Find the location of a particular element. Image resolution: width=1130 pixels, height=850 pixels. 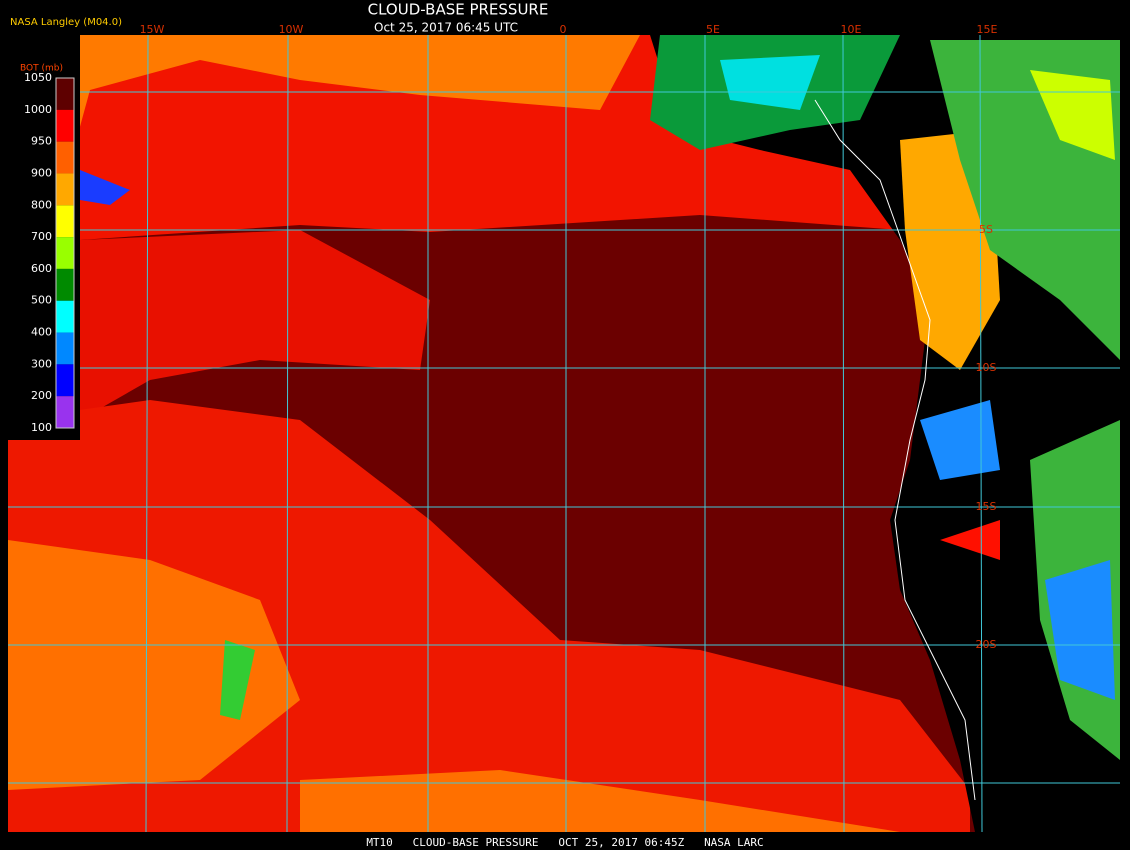

legend-label: 950 is located at coordinates (41, 141).